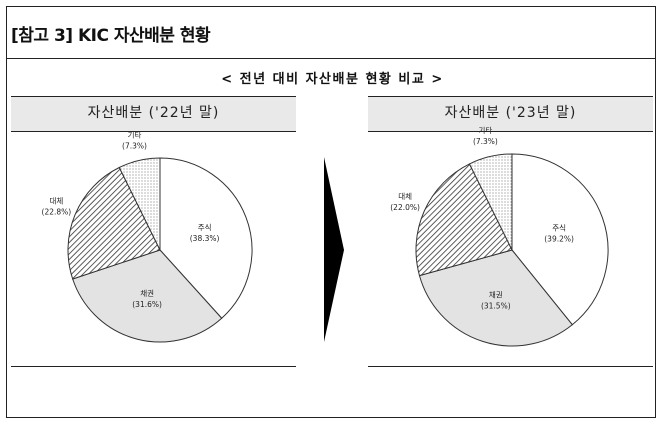 The image size is (665, 429). What do you see at coordinates (334, 249) in the screenshot?
I see `transition-arrow-icon` at bounding box center [334, 249].